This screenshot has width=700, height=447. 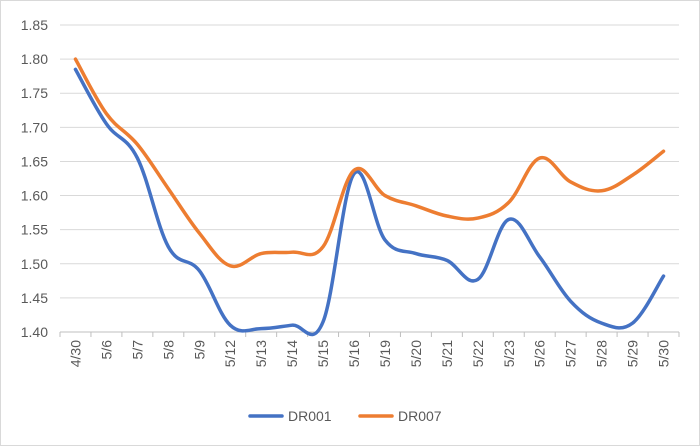 What do you see at coordinates (478, 353) in the screenshot?
I see `x-tick-label: 5/22` at bounding box center [478, 353].